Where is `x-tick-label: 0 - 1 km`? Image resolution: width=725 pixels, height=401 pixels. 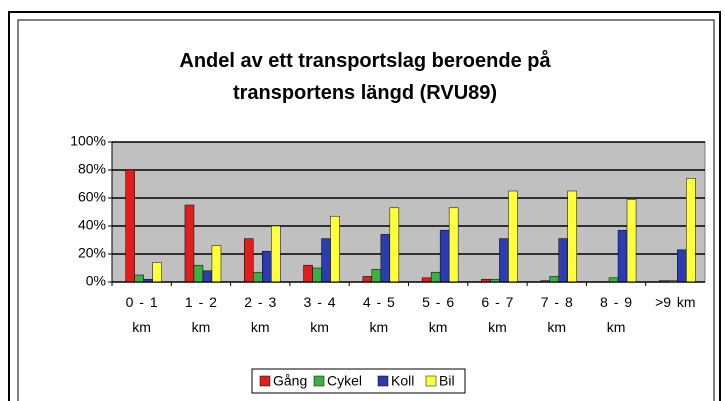 x-tick-label: 0 - 1 km is located at coordinates (141, 314).